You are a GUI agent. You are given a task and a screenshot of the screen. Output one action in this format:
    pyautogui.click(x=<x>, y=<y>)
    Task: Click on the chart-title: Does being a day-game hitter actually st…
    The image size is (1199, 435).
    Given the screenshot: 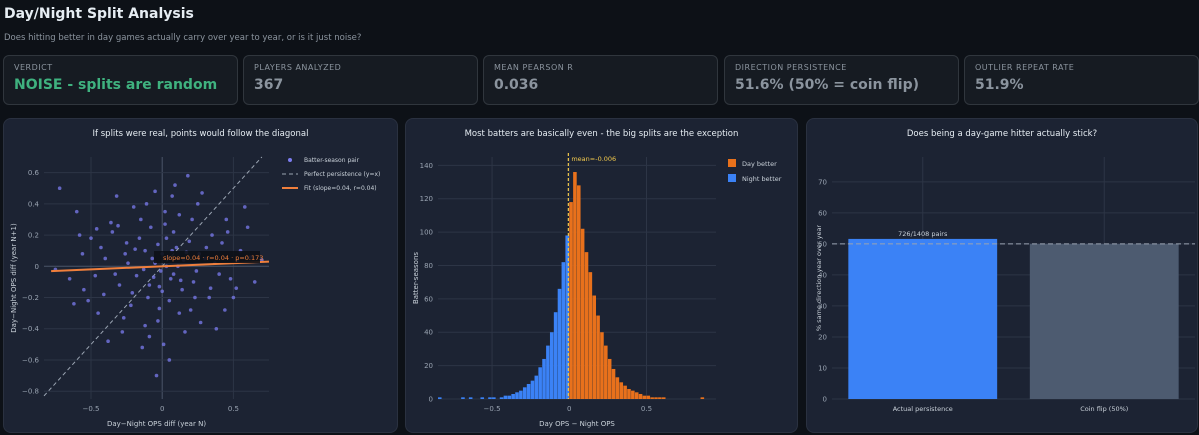 What is the action you would take?
    pyautogui.click(x=1002, y=134)
    